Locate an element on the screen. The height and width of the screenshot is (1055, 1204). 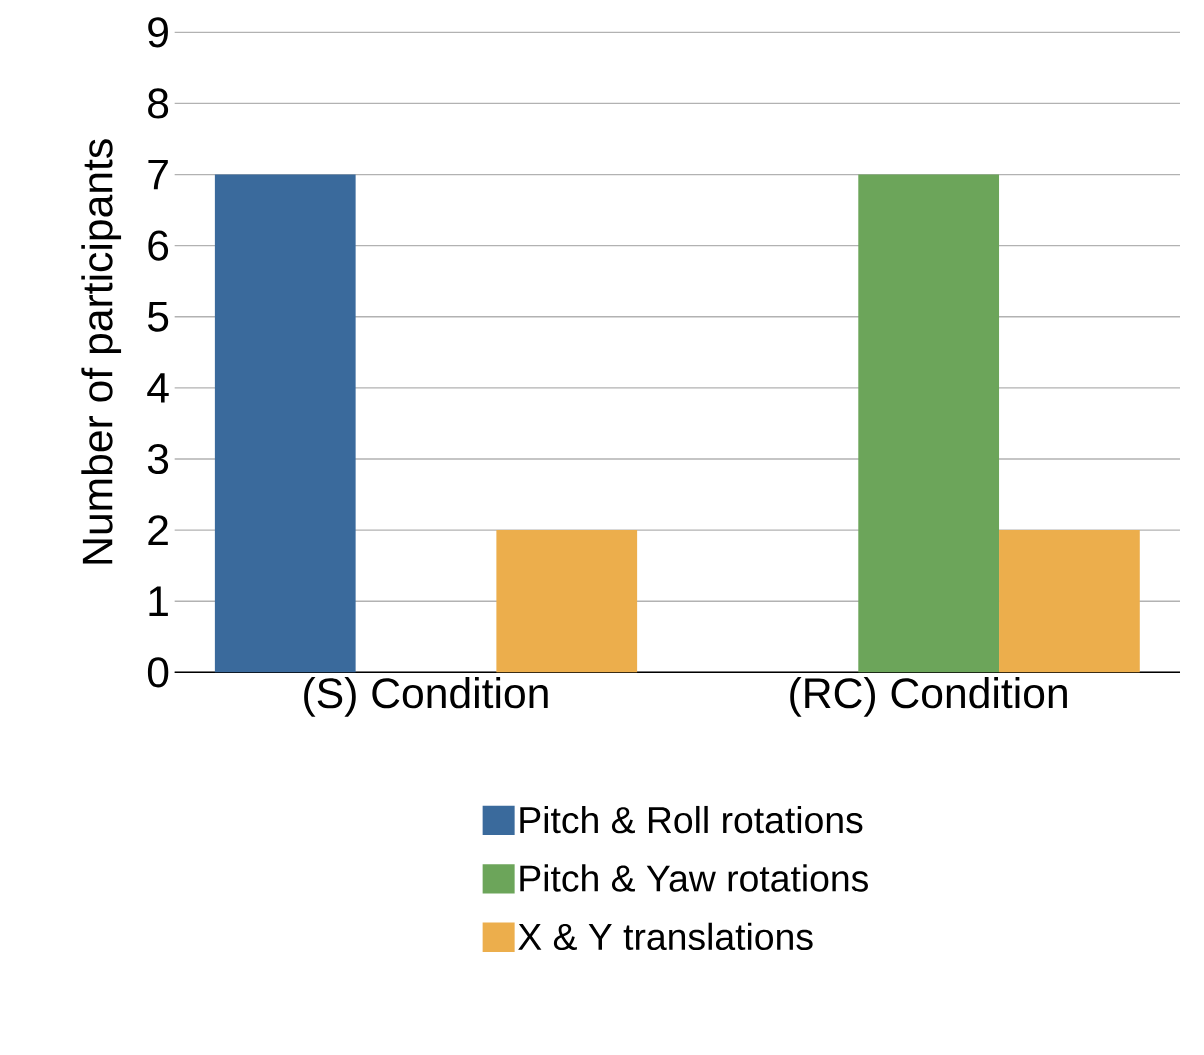
x-tick-label: (S) Condition is located at coordinates (426, 697).